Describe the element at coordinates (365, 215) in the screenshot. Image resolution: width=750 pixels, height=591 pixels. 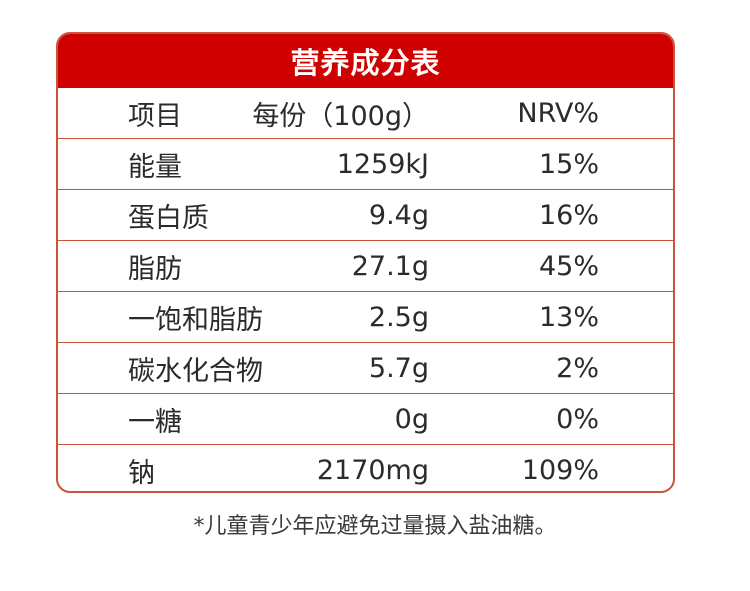
I see `table-row: 蛋白质 9.4g 16%` at that location.